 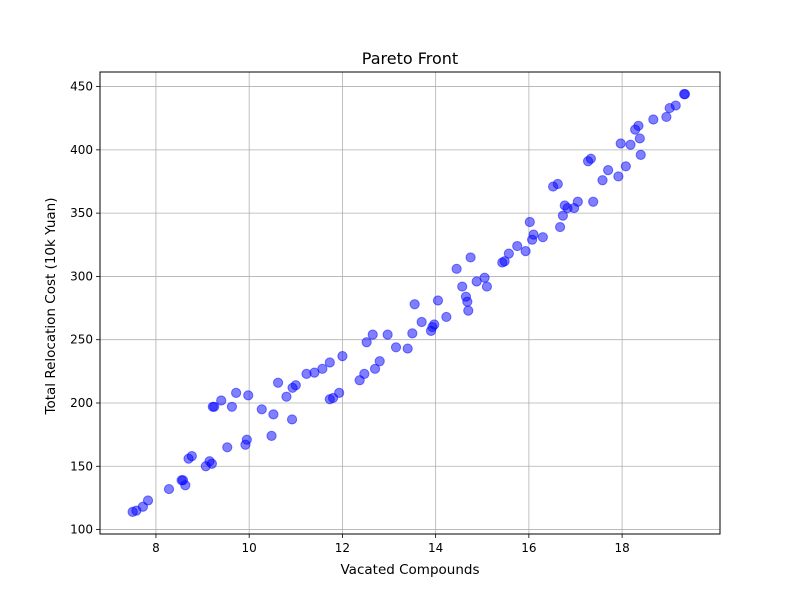 I want to click on y-tick-label: 400, so click(x=81, y=150).